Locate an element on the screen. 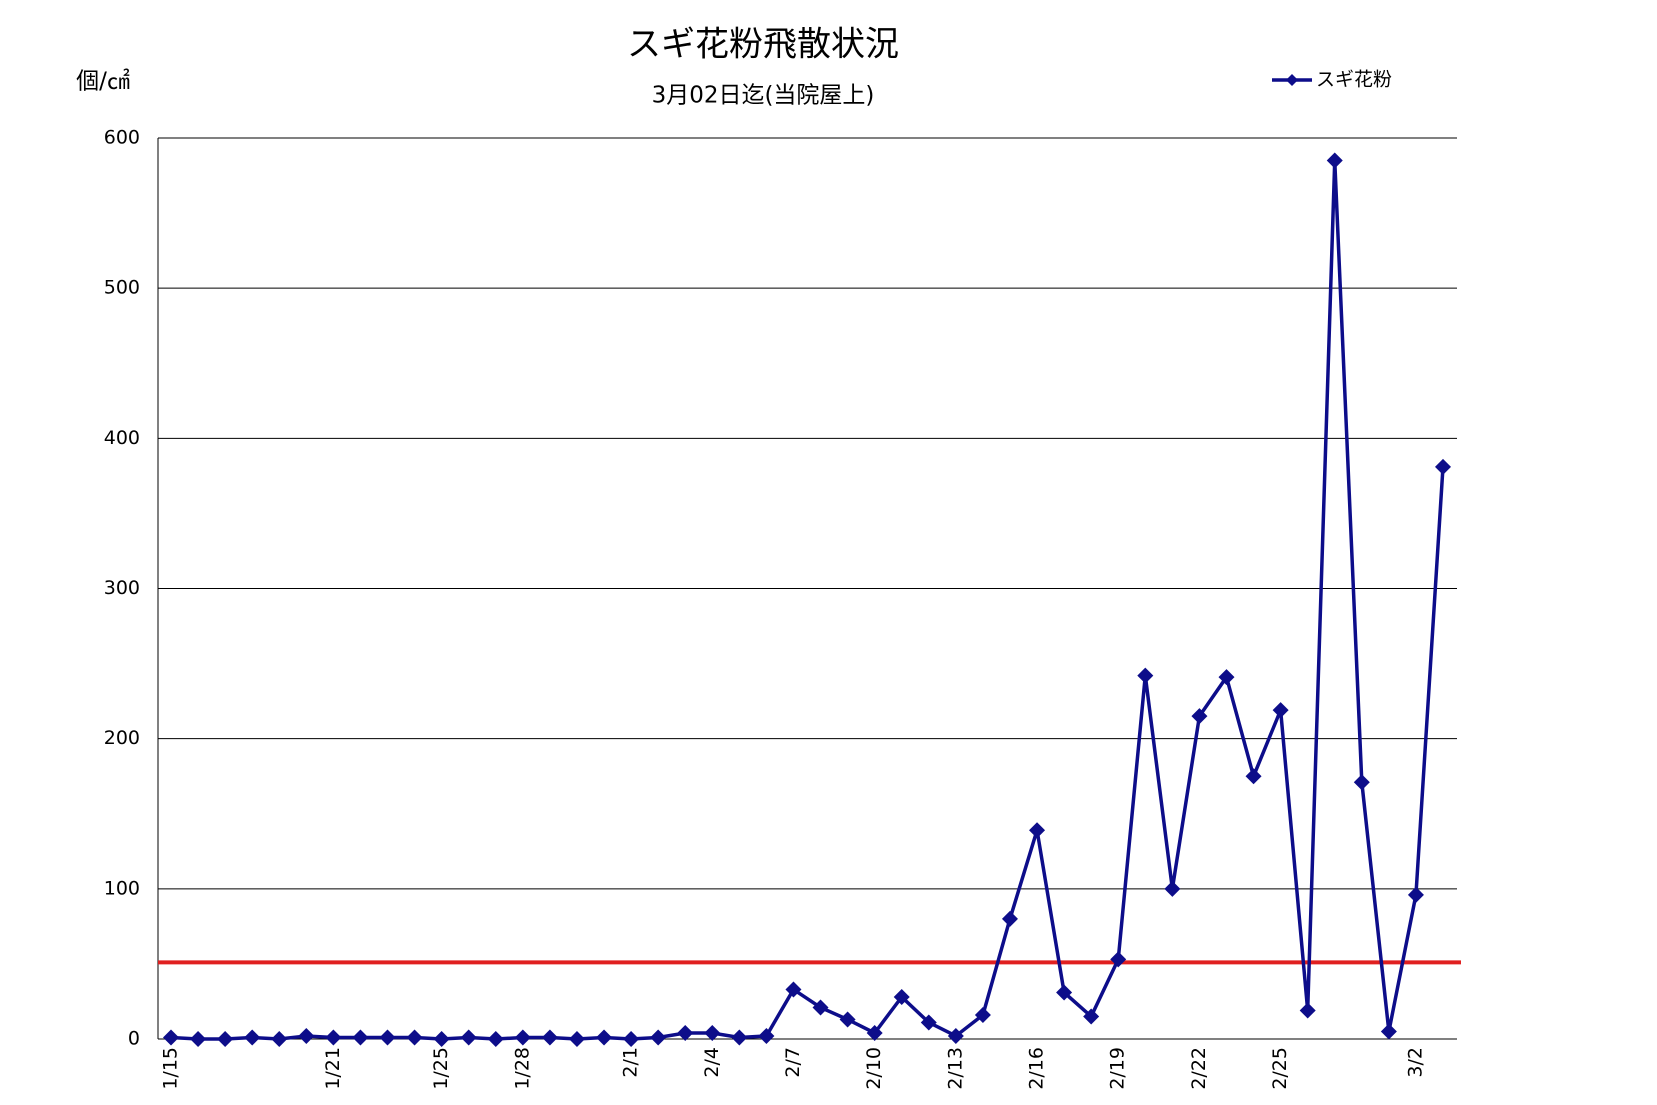 Image resolution: width=1657 pixels, height=1105 pixels. y-tick-label: 300 is located at coordinates (122, 588).